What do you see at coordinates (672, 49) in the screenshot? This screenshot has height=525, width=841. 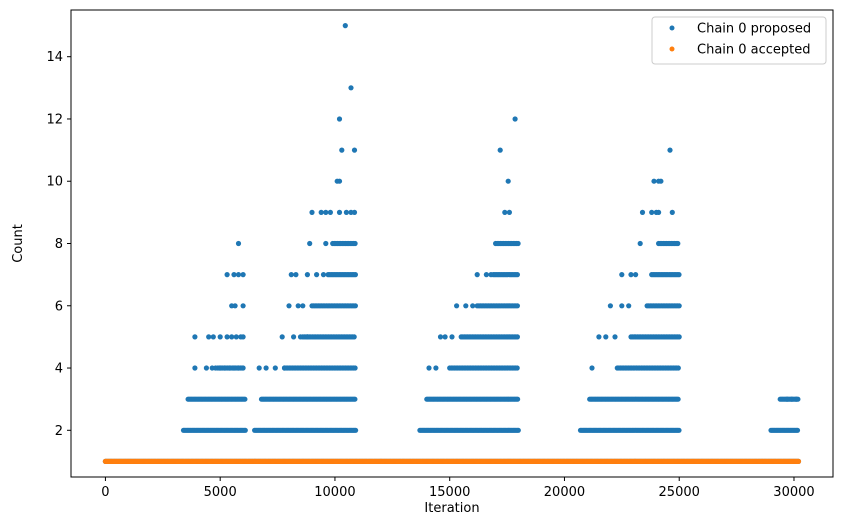 I see `legend-marker-accepted` at bounding box center [672, 49].